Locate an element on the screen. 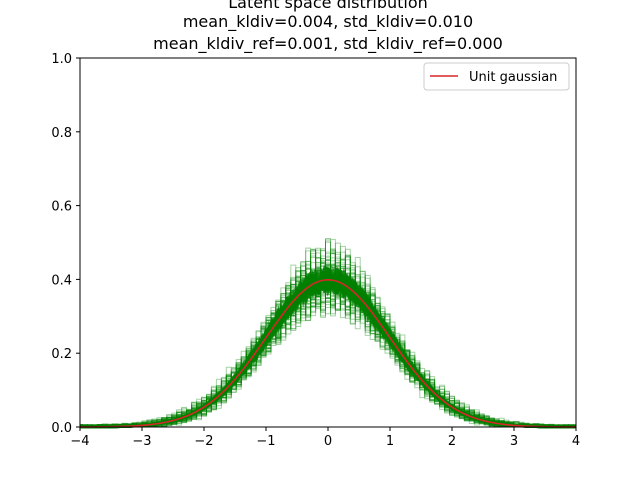 This screenshot has height=480, width=640. x-tick-label: 1 is located at coordinates (390, 441).